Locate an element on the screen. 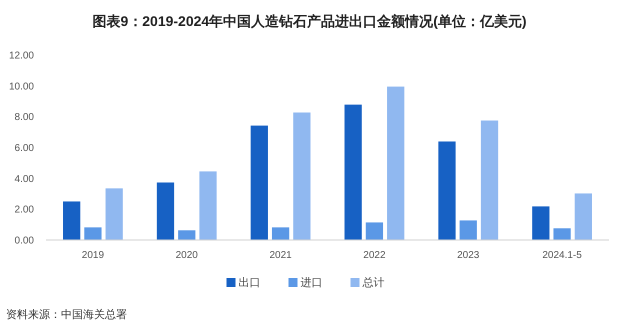 The image size is (619, 335). legend-label: 出口 is located at coordinates (249, 282).